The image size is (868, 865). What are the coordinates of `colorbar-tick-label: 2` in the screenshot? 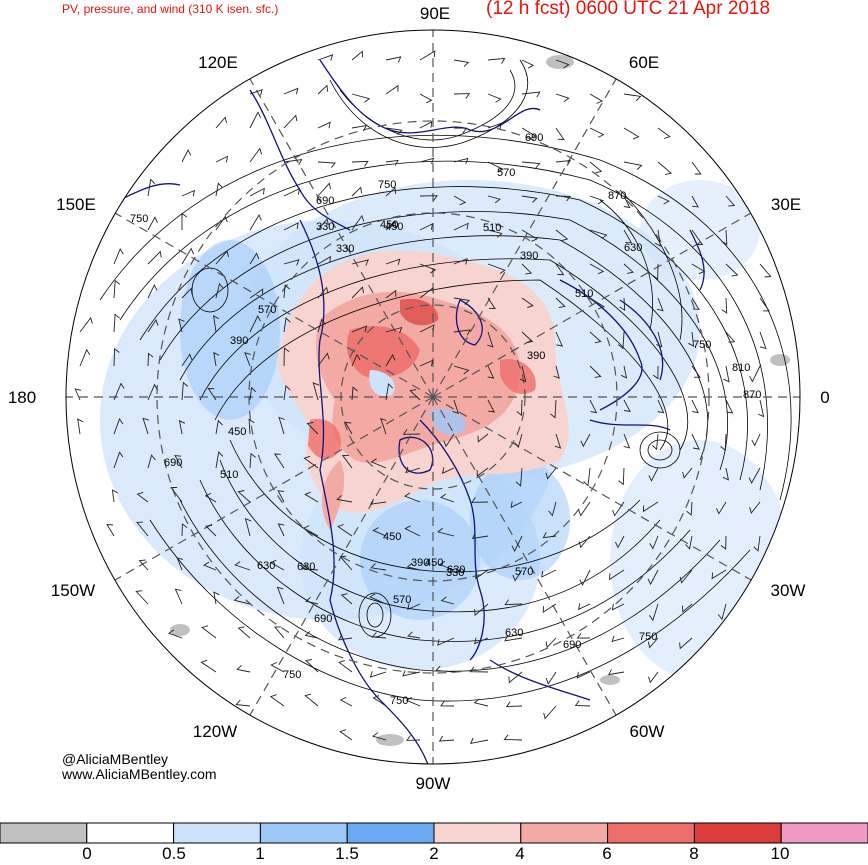 It's located at (434, 853).